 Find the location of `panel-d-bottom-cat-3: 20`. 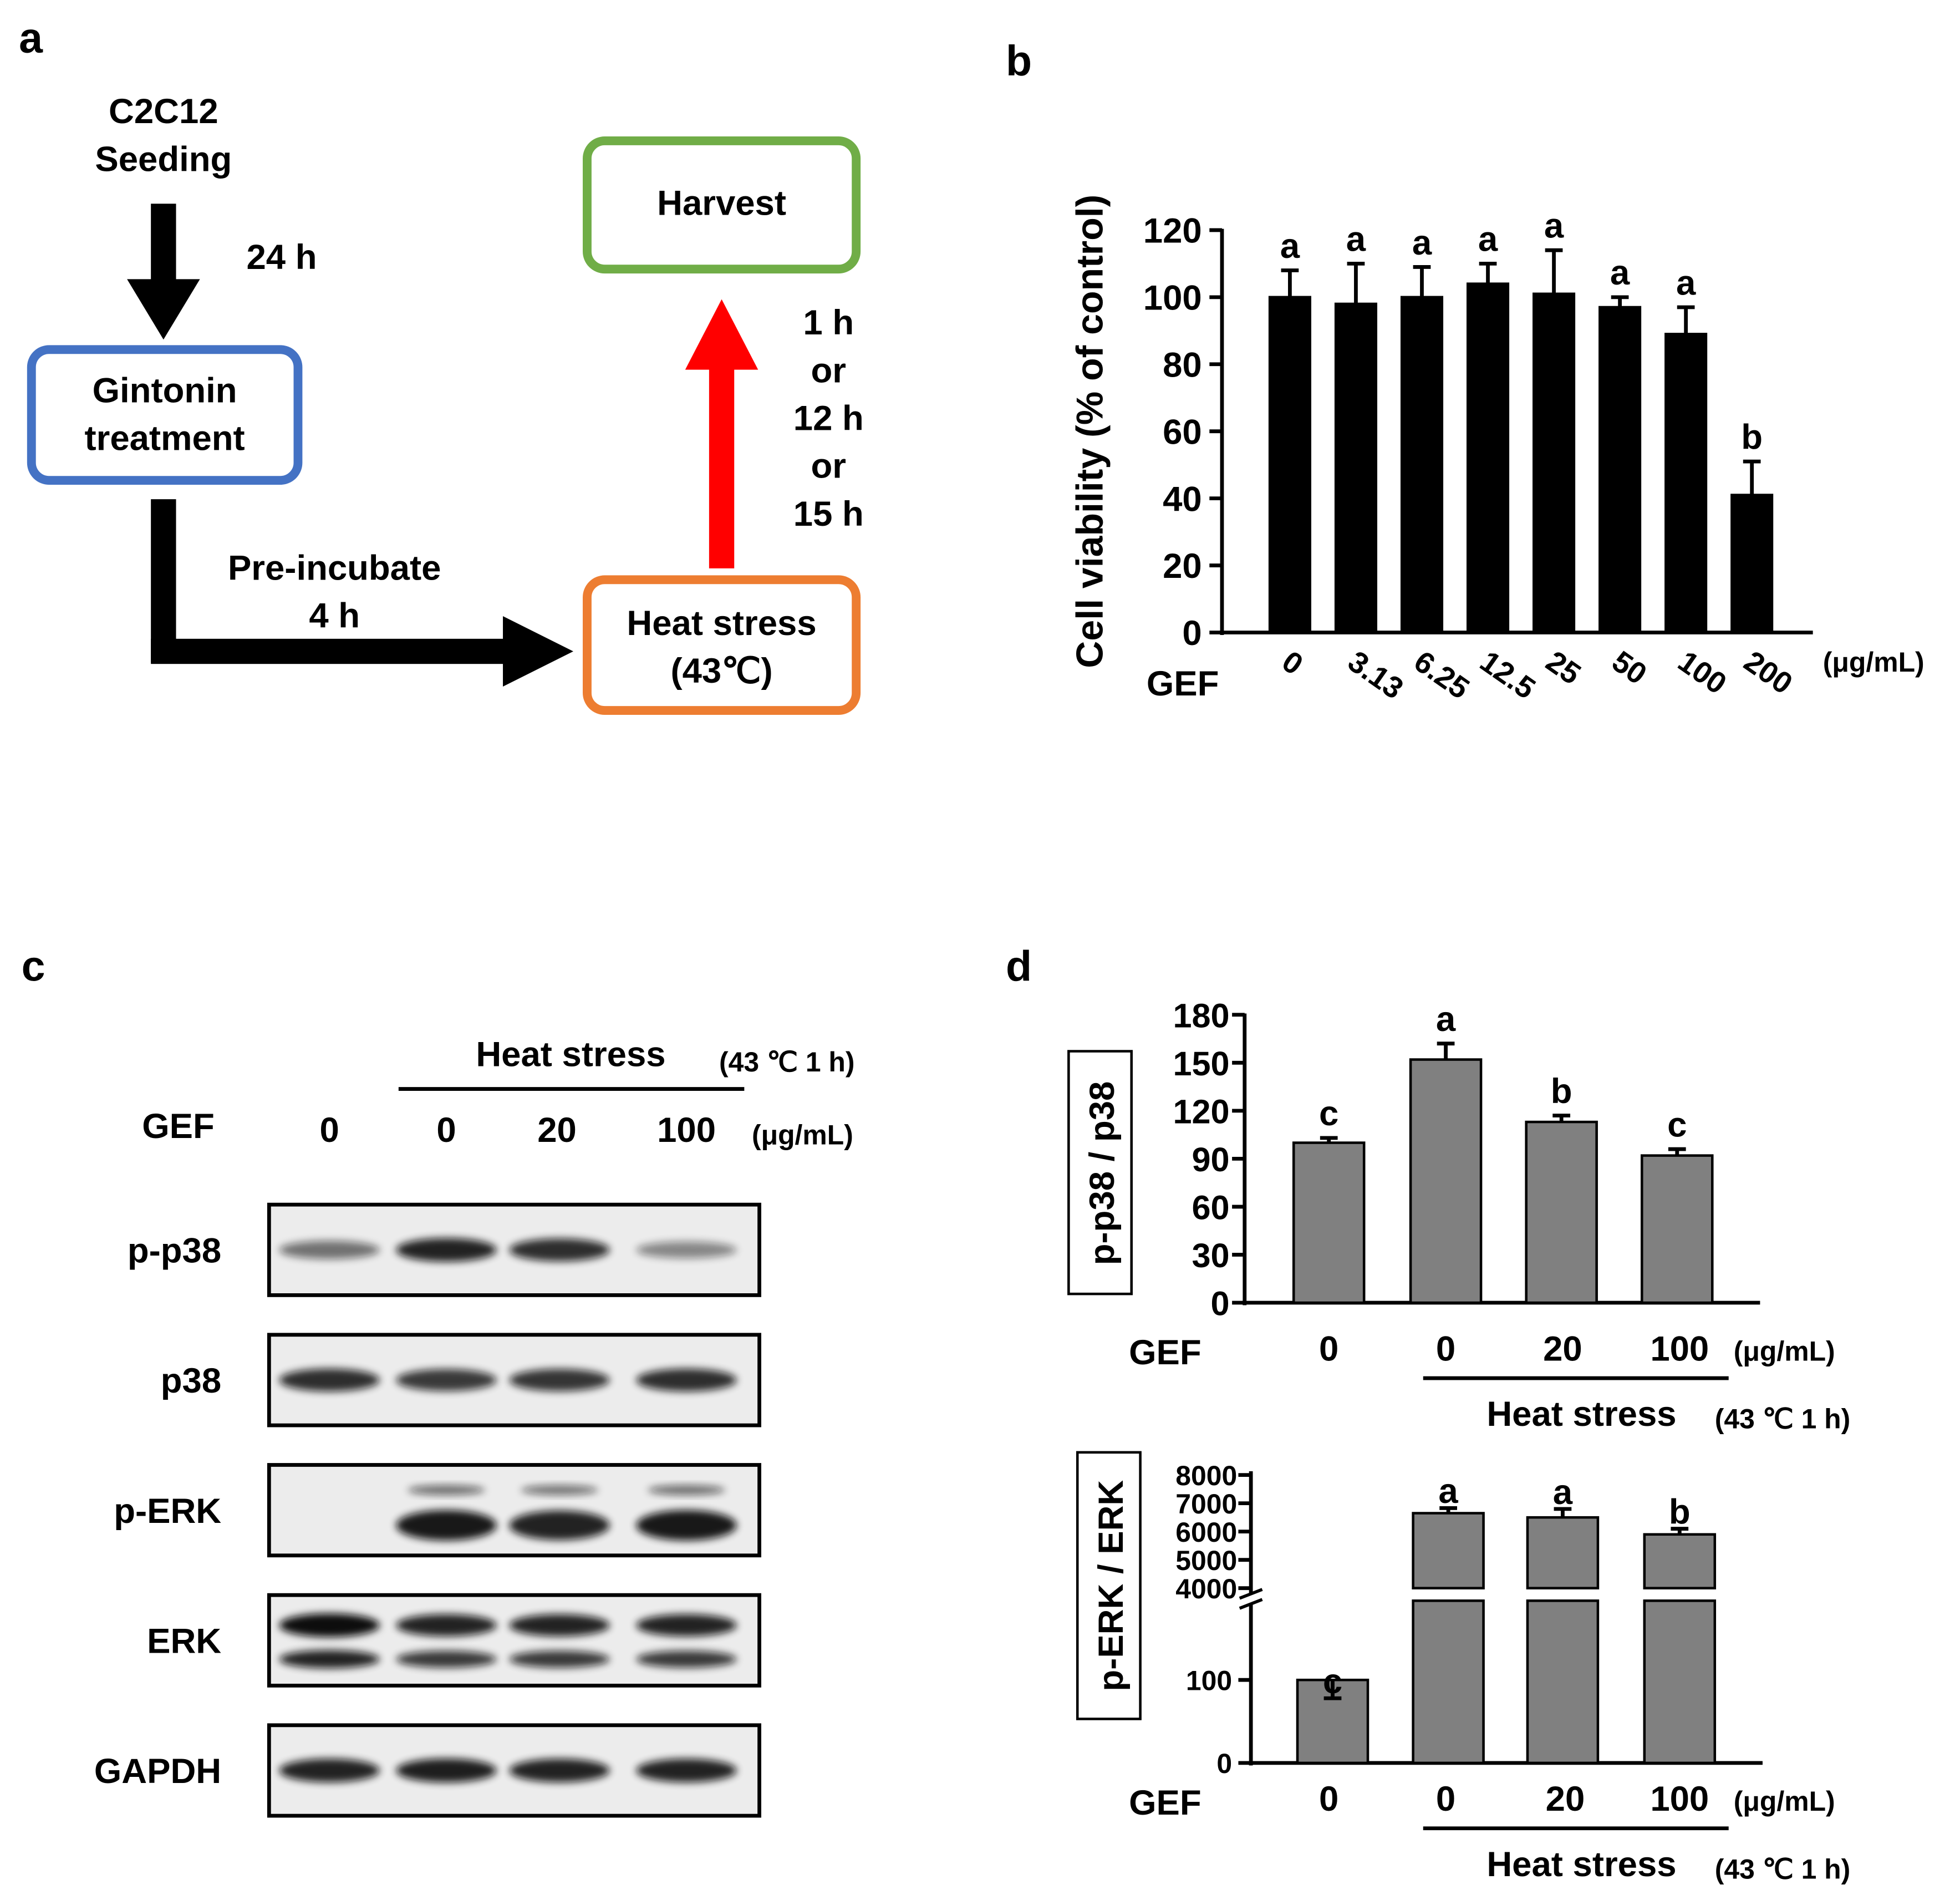

panel-d-bottom-cat-3: 20 is located at coordinates (1566, 1799).